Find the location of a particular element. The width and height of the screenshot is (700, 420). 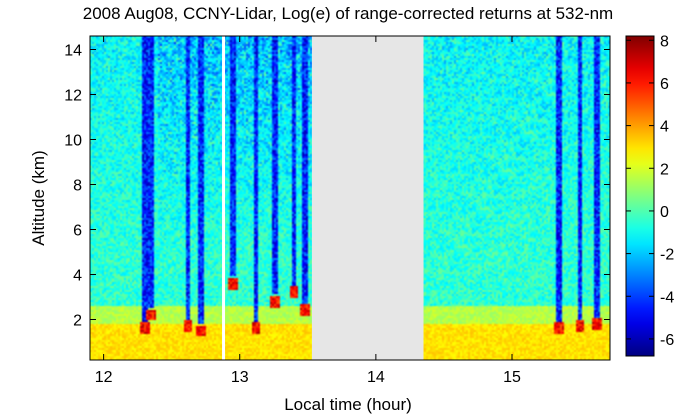

y-tick-label: 10 is located at coordinates (73, 141).